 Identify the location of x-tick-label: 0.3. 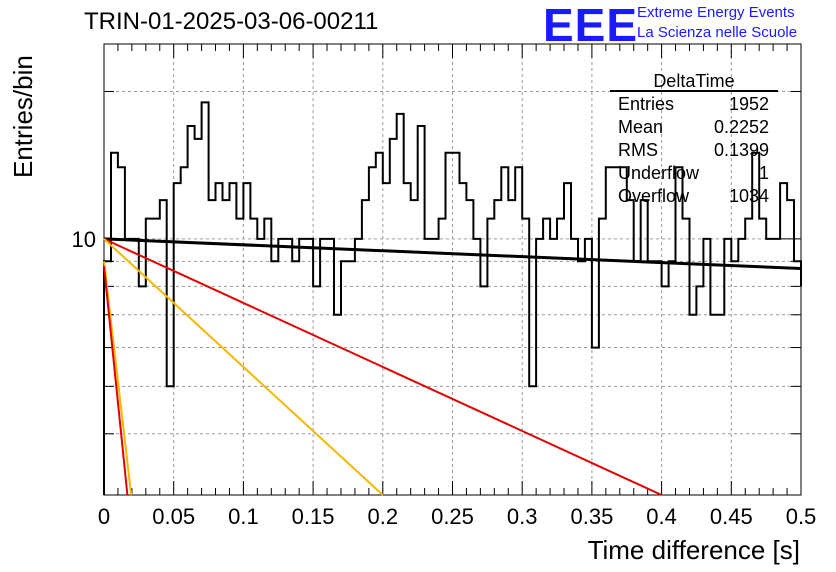
(522, 516).